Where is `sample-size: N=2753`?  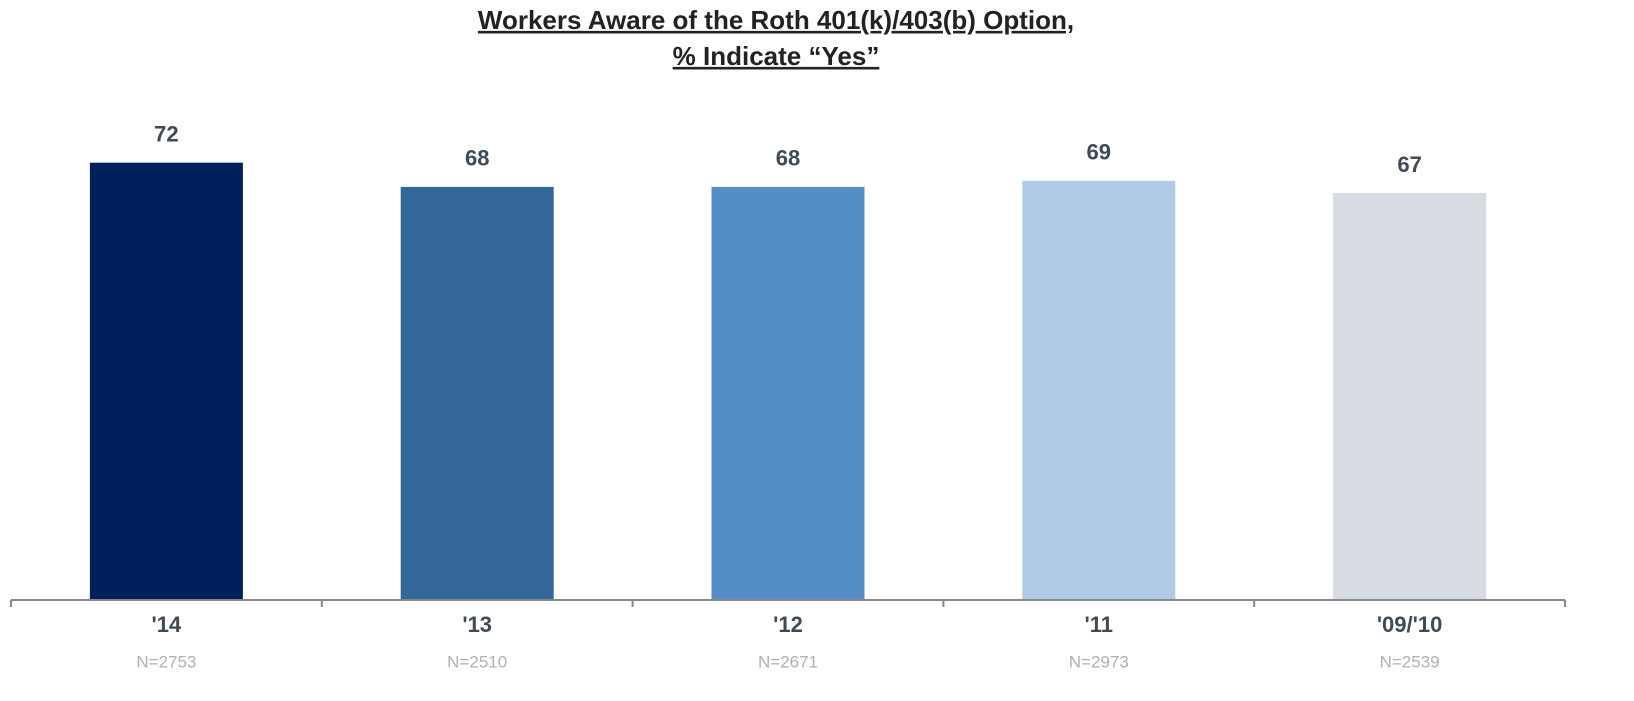
sample-size: N=2753 is located at coordinates (166, 661).